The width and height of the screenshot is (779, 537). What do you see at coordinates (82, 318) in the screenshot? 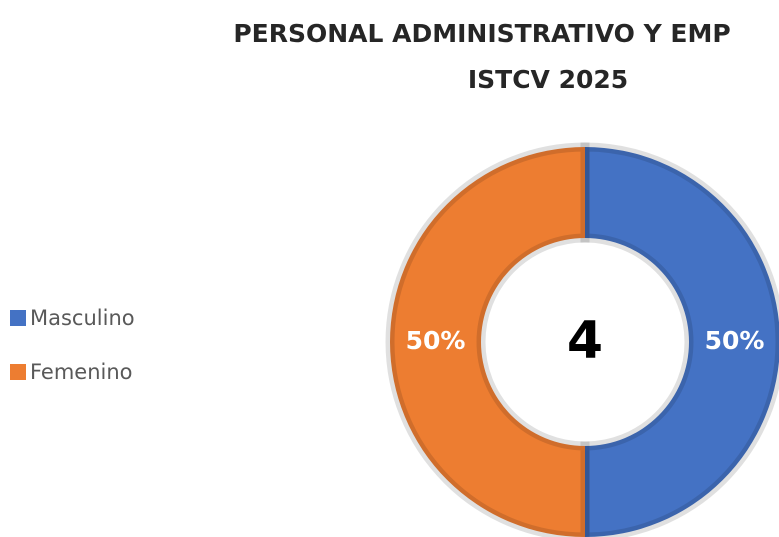
I see `legend-label: Masculino` at bounding box center [82, 318].